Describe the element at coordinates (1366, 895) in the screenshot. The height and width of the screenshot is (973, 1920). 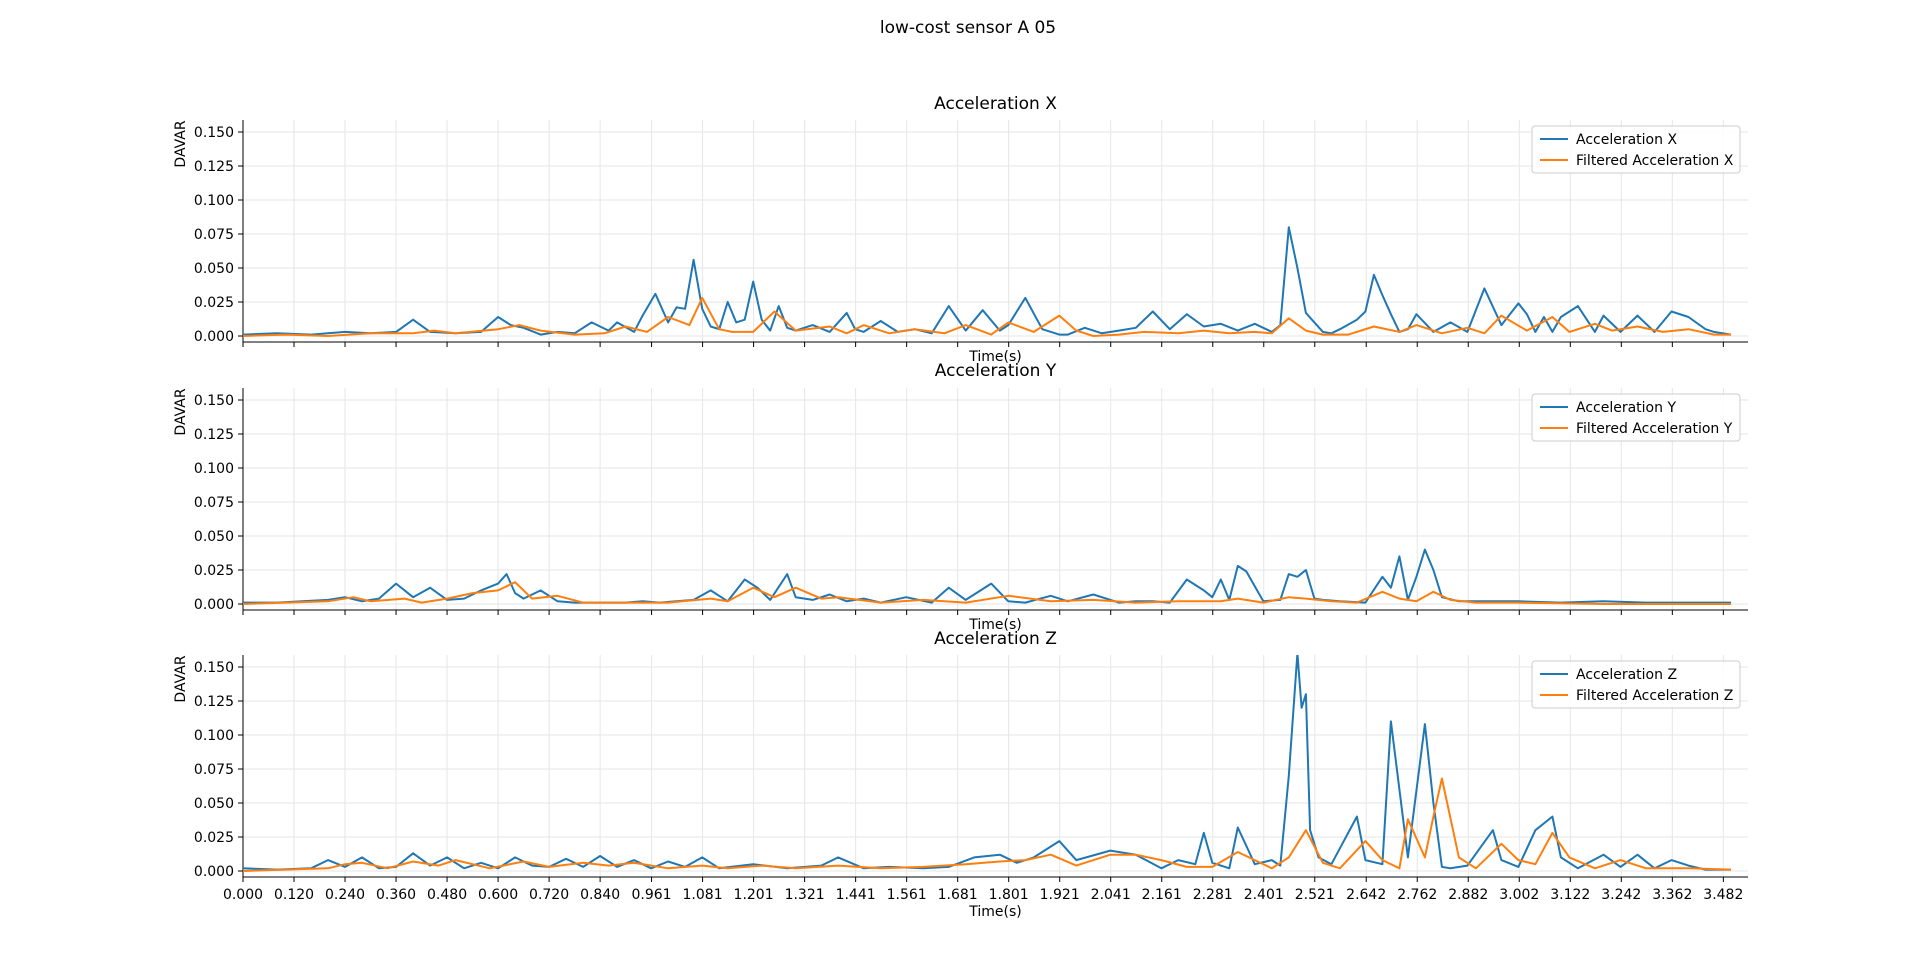
I see `x-tick-label: 2.642` at that location.